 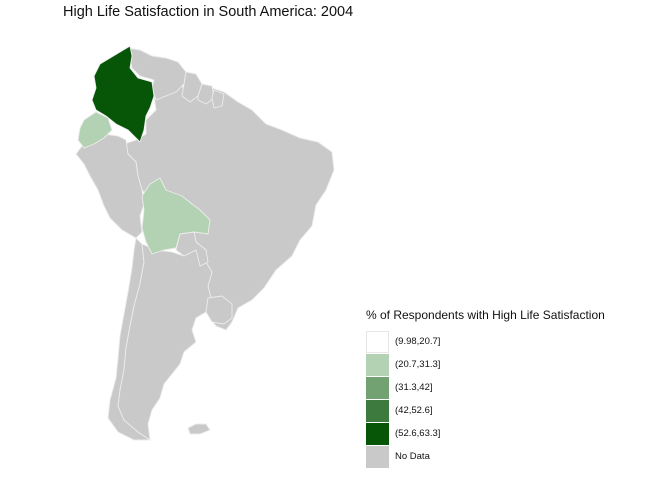 What do you see at coordinates (412, 456) in the screenshot?
I see `legend-label: No Data` at bounding box center [412, 456].